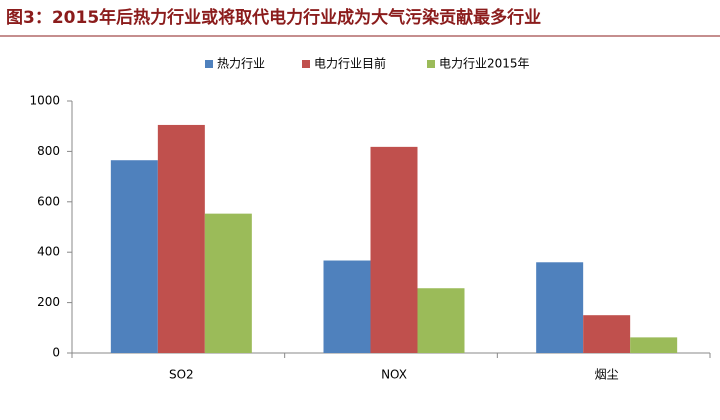 Image resolution: width=720 pixels, height=420 pixels. Describe the element at coordinates (394, 375) in the screenshot. I see `x-tick-label: NOX` at that location.